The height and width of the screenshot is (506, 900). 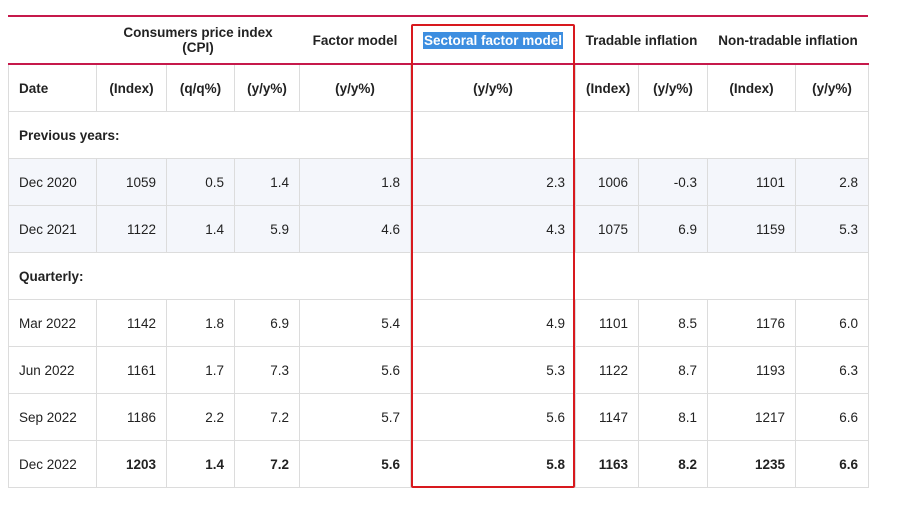 I want to click on cell-cpi-yy: 7.3, so click(x=267, y=370).